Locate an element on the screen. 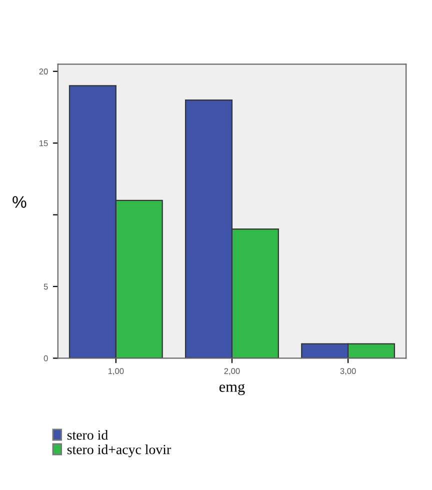  y-tick-label: 0 is located at coordinates (46, 358).